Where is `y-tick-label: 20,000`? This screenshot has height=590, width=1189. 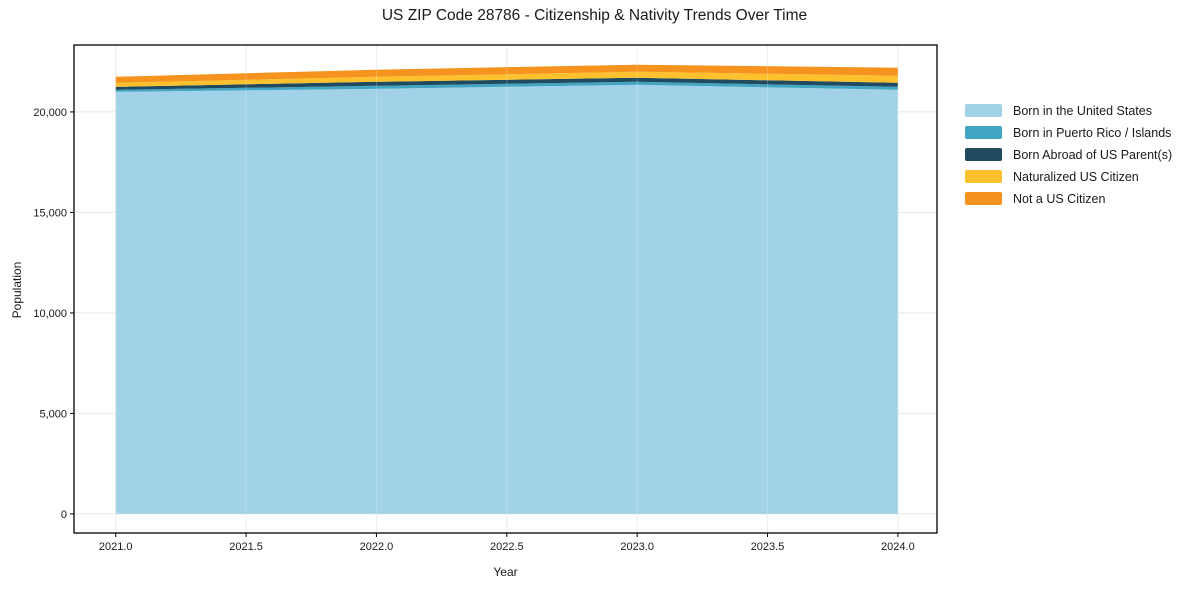 y-tick-label: 20,000 is located at coordinates (50, 113).